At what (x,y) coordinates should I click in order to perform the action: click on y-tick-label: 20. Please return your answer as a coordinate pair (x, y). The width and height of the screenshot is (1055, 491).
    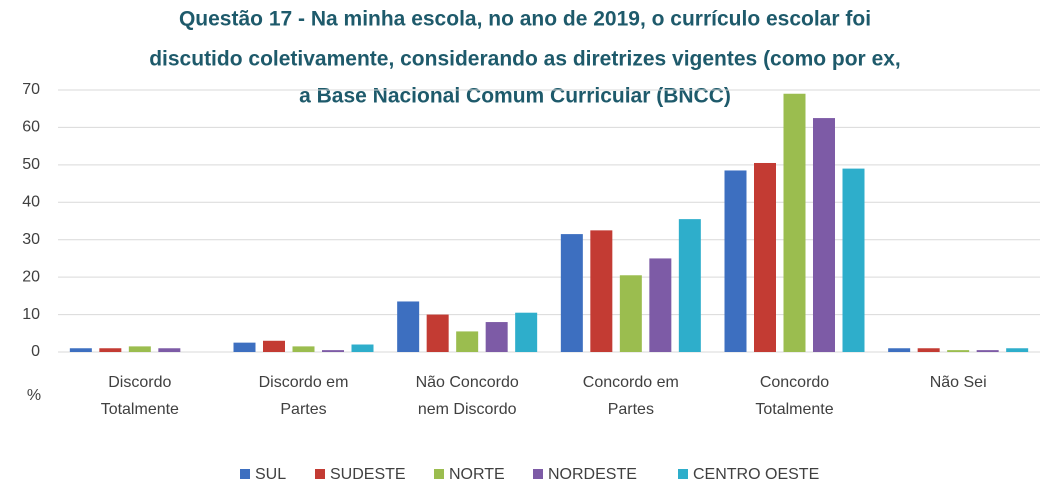
    Looking at the image, I should click on (31, 276).